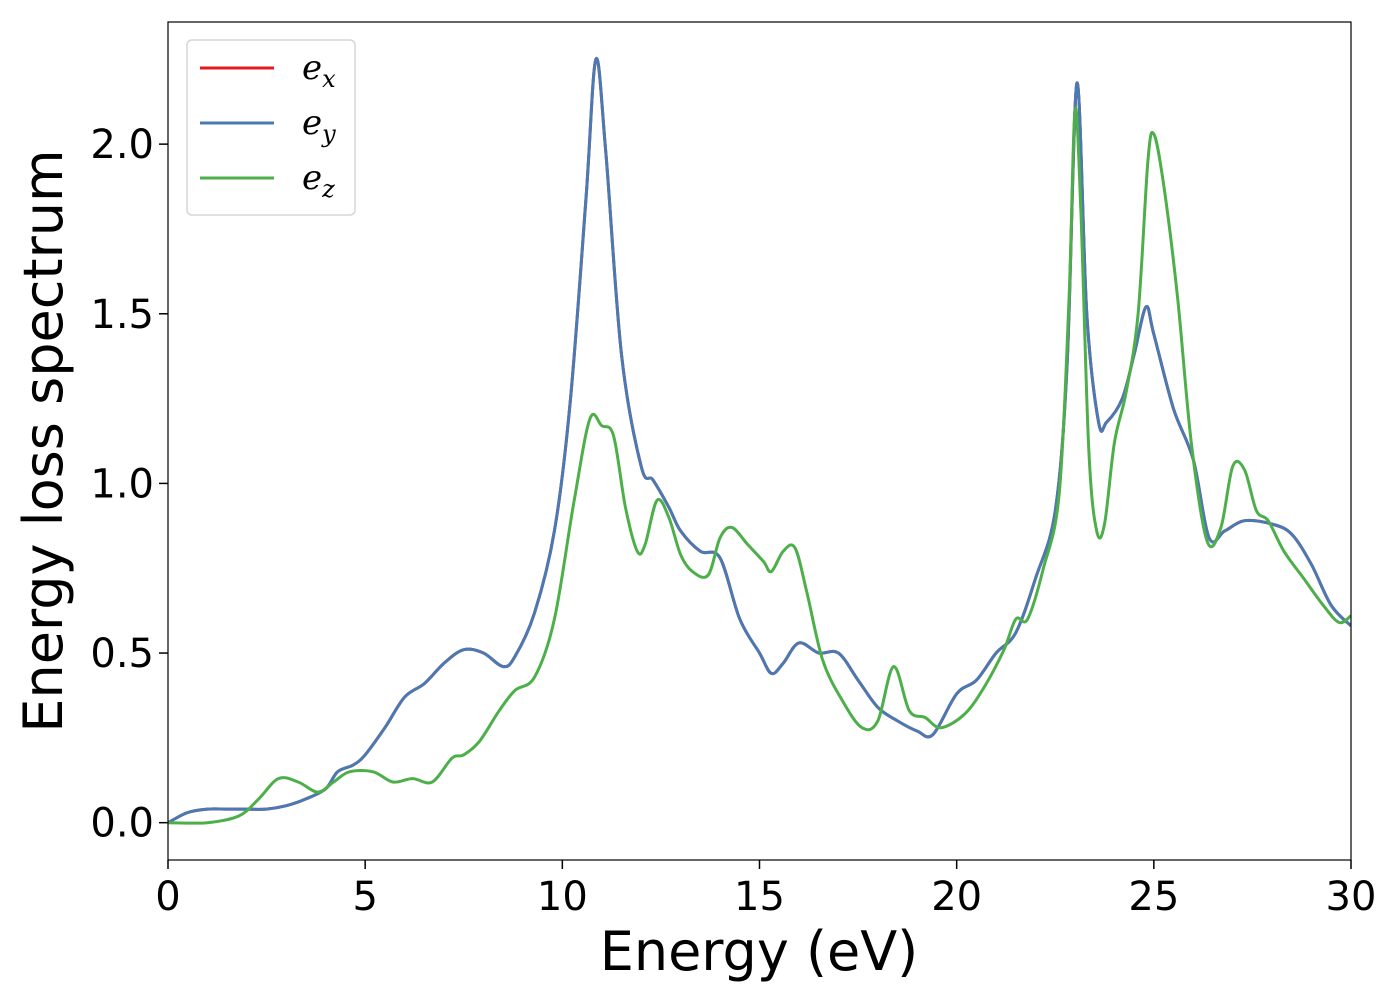 The width and height of the screenshot is (1400, 1000). Describe the element at coordinates (759, 951) in the screenshot. I see `x-axis-title: Energy (eV)` at that location.